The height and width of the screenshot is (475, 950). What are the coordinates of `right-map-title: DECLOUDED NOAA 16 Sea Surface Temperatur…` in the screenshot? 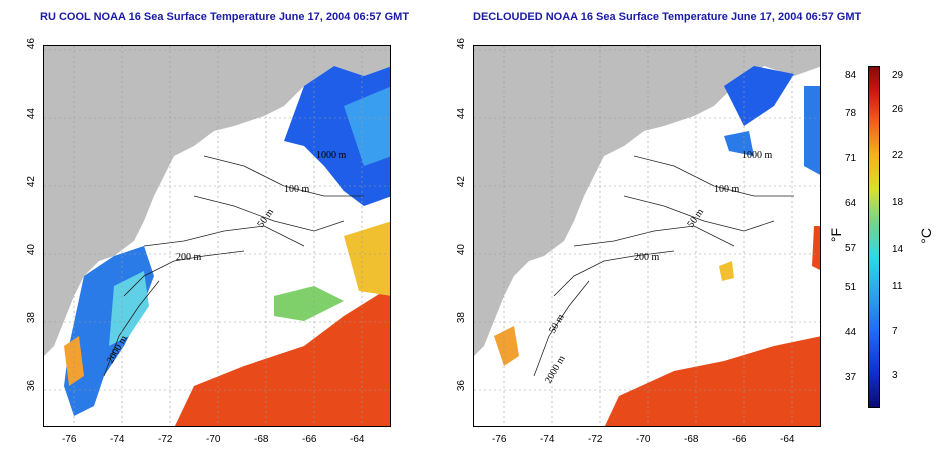 It's located at (667, 17).